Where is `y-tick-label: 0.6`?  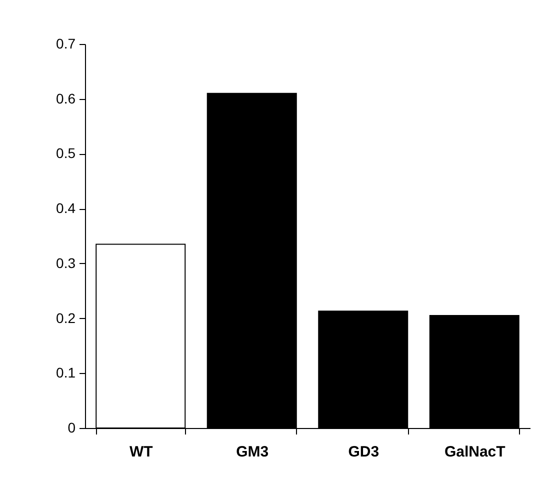 y-tick-label: 0.6 is located at coordinates (66, 98).